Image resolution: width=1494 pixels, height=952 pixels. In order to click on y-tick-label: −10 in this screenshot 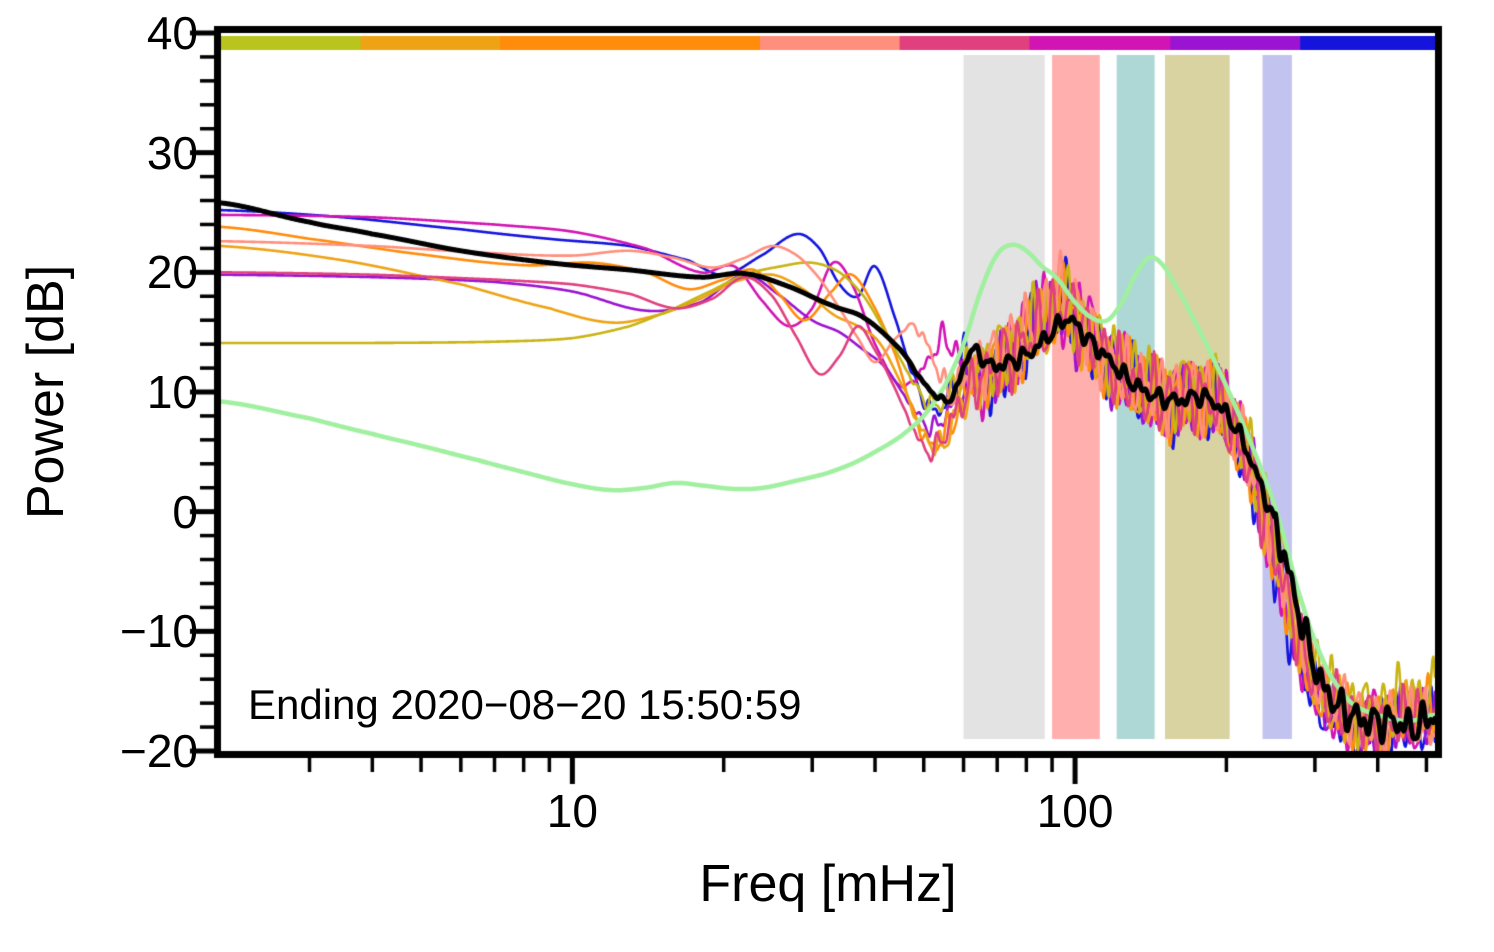, I will do `click(158, 631)`.